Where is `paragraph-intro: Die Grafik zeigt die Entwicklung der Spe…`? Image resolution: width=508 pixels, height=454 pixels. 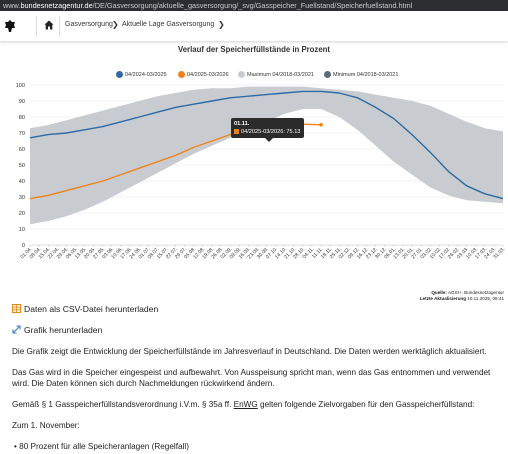
paragraph-intro: Die Grafik zeigt die Entwicklung der Spe… is located at coordinates (249, 351).